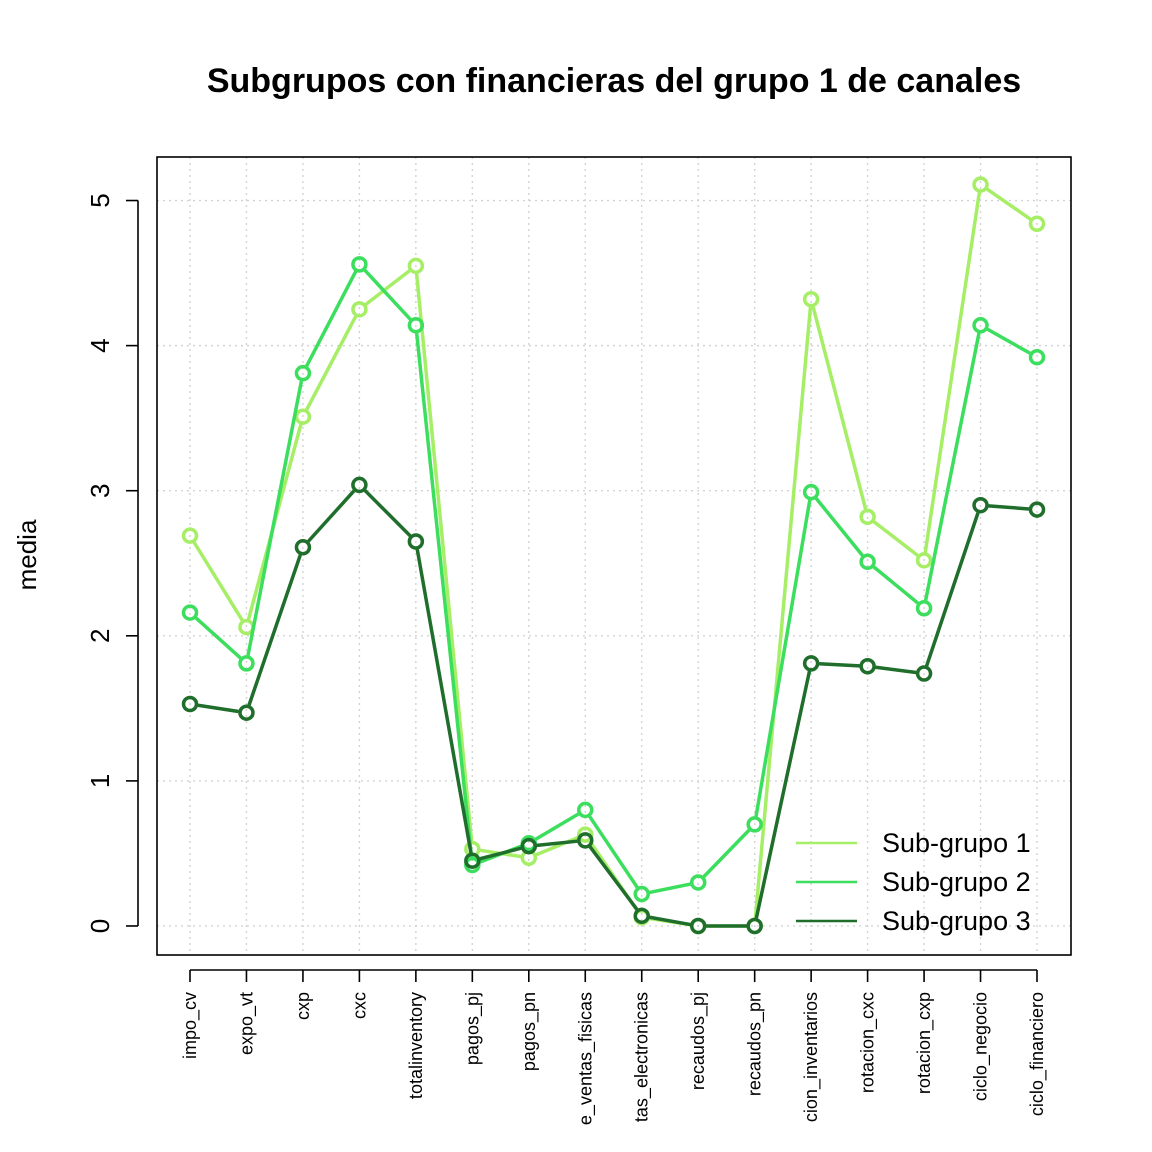 This screenshot has height=1152, width=1152. Describe the element at coordinates (924, 1043) in the screenshot. I see `x-tick-label: rotacion_cxp` at that location.